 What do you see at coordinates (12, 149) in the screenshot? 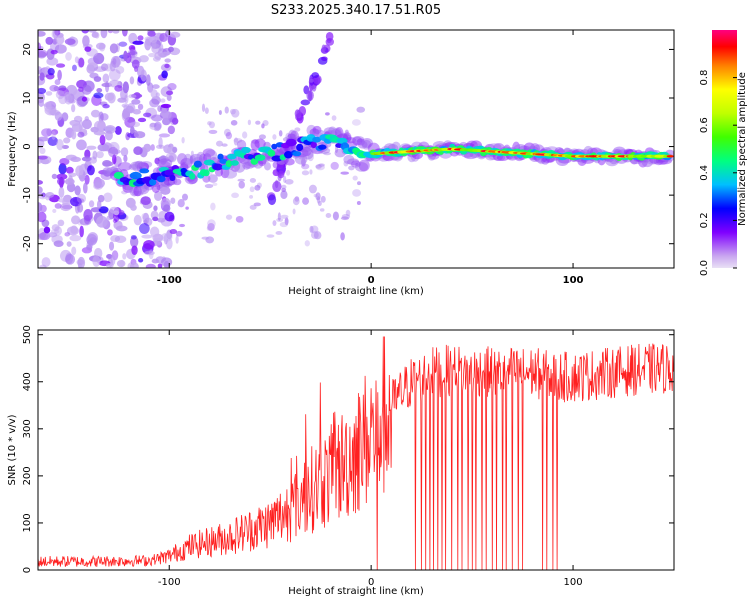
I see `spectrogram-y-axis-label: Frequency (Hz)` at bounding box center [12, 149].